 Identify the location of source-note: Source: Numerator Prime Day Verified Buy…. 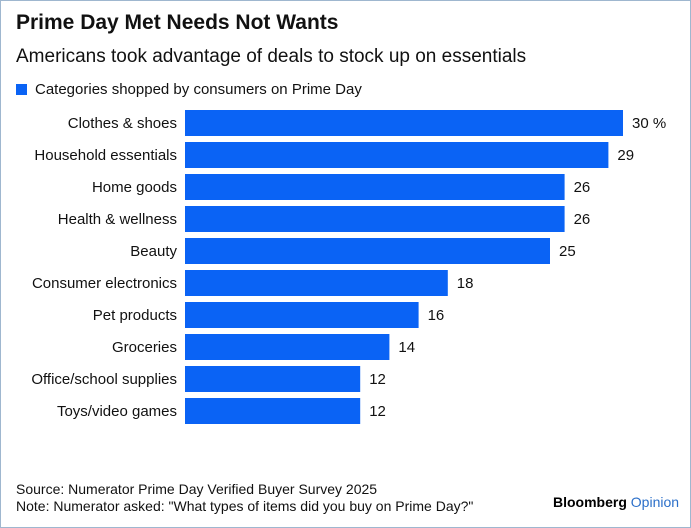
(244, 498).